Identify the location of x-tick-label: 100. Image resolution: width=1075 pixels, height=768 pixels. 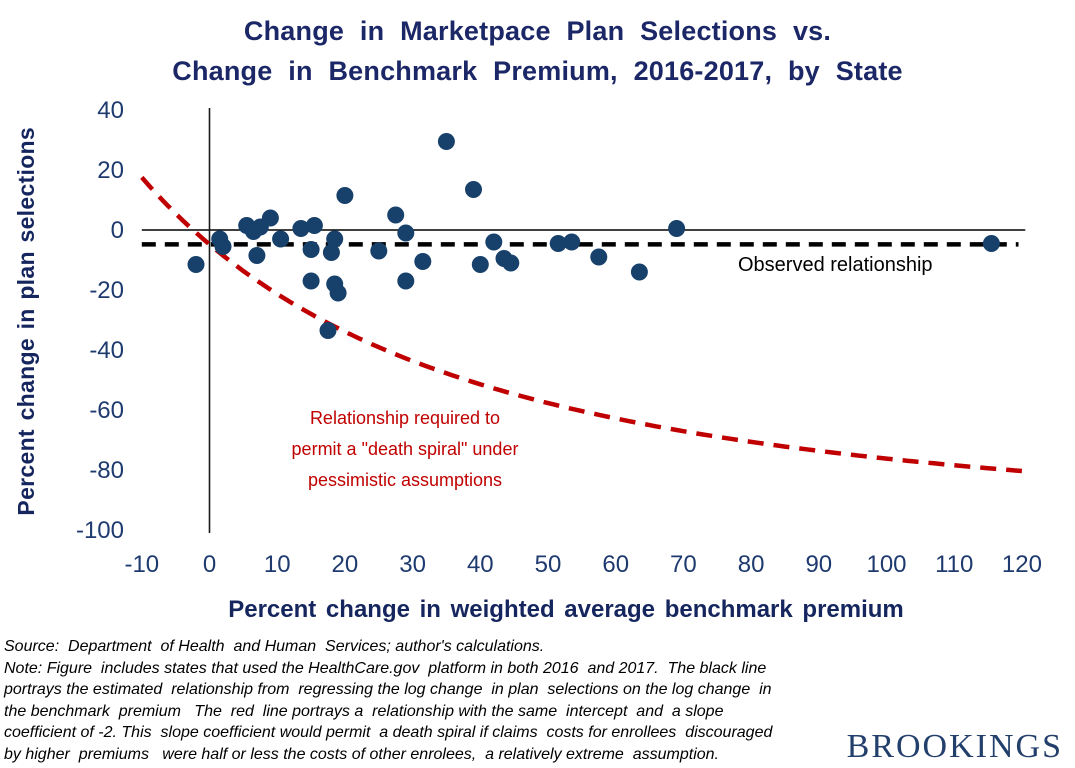
(886, 564).